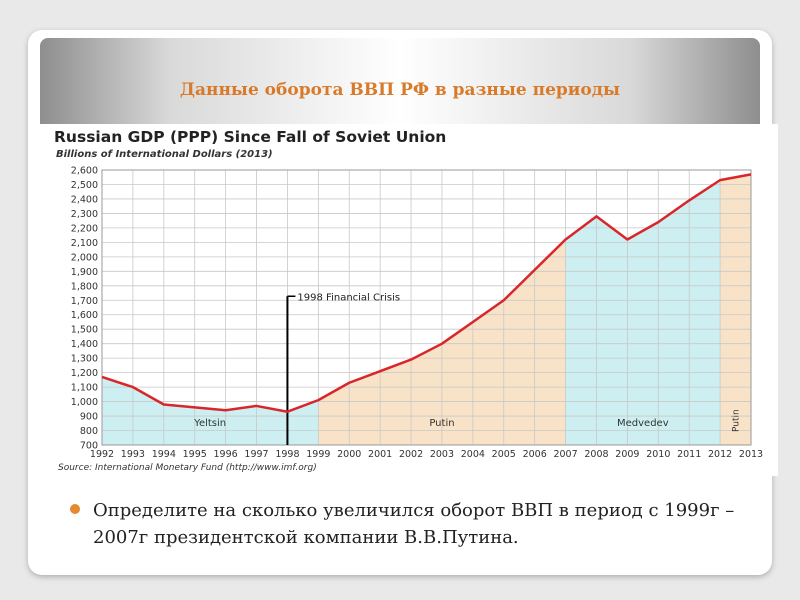 Image resolution: width=800 pixels, height=600 pixels. I want to click on y-tick-label: 1,000, so click(84, 402).